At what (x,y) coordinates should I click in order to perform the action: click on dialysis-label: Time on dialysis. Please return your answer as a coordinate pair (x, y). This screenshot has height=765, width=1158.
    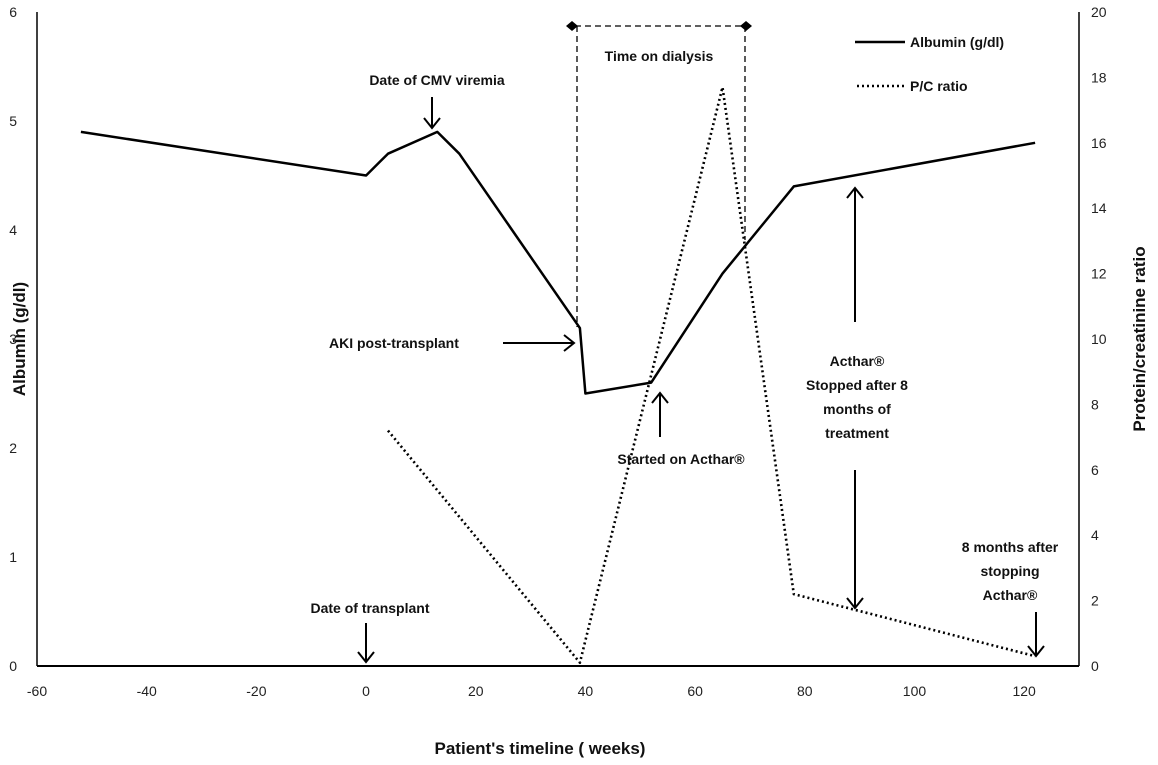
    Looking at the image, I should click on (659, 56).